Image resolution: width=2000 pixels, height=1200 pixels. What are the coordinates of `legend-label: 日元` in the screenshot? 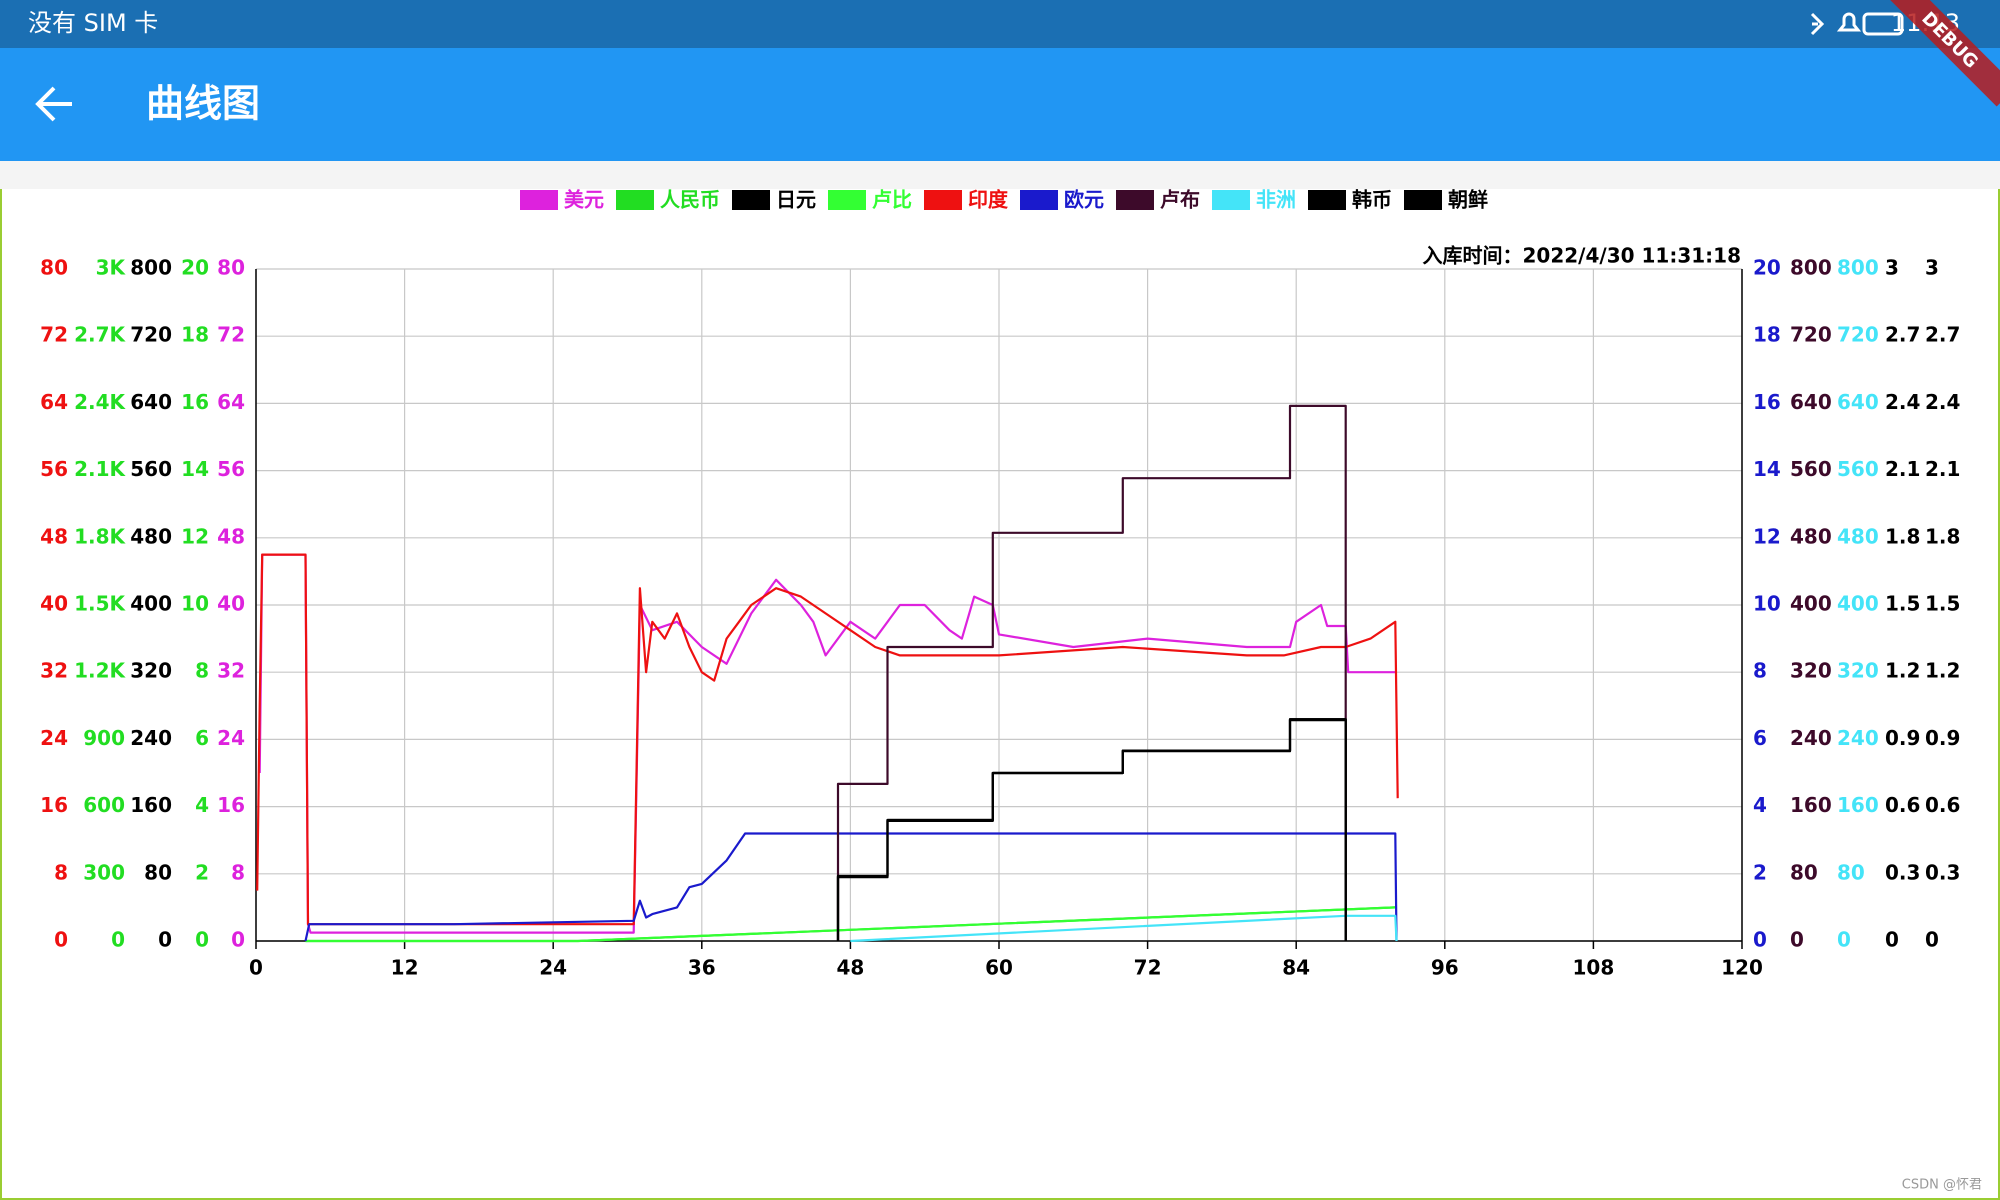 It's located at (796, 200).